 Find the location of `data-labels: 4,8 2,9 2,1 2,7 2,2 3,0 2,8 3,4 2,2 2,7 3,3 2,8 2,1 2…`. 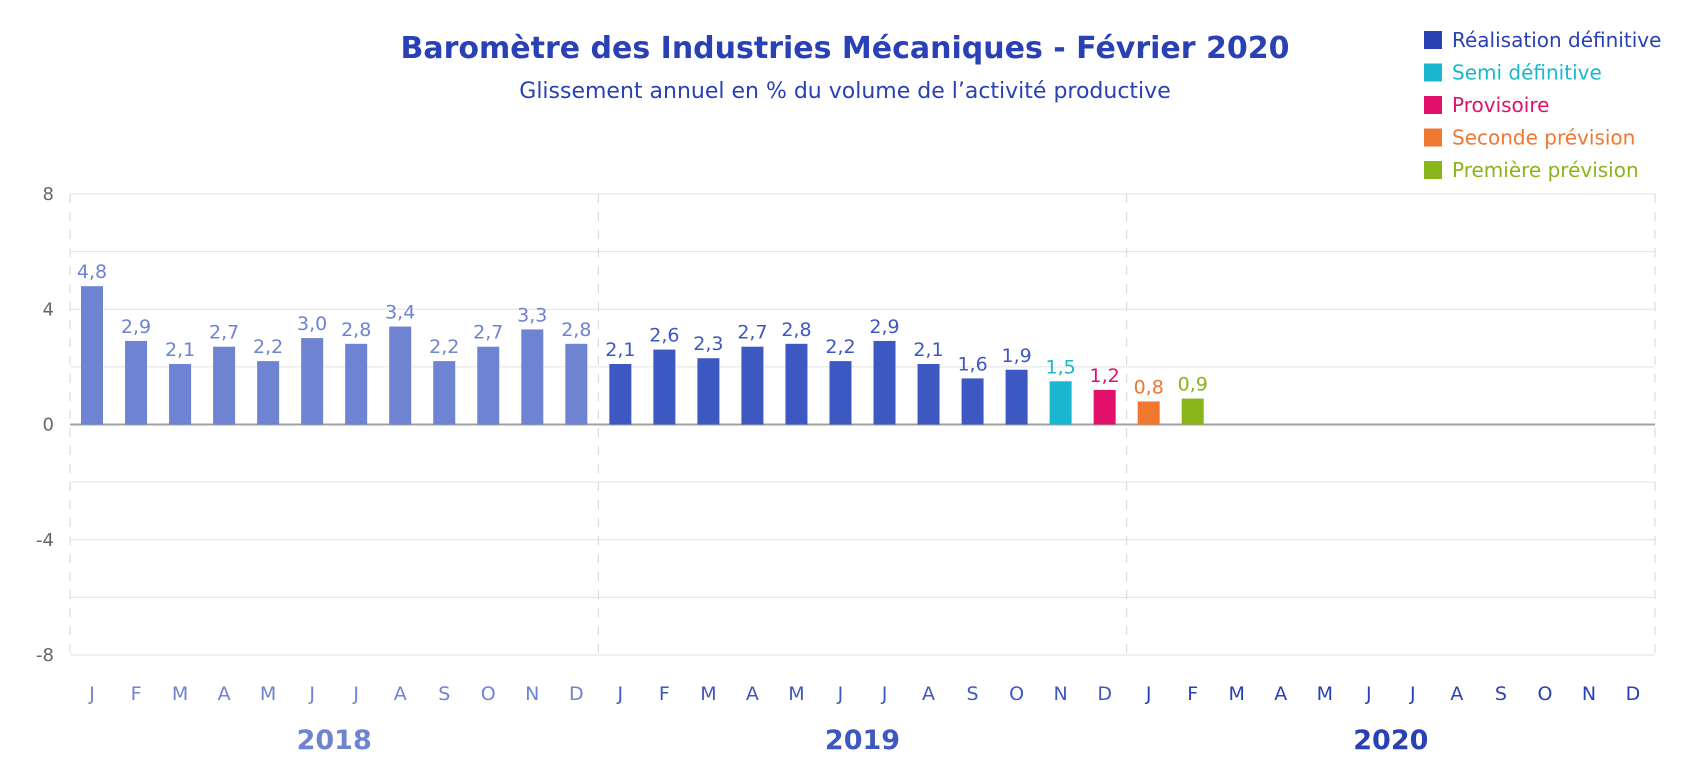

data-labels: 4,8 2,9 2,1 2,7 2,2 3,0 2,8 3,4 2,2 2,7 3,3 2,8 2,1 2… is located at coordinates (642, 329).